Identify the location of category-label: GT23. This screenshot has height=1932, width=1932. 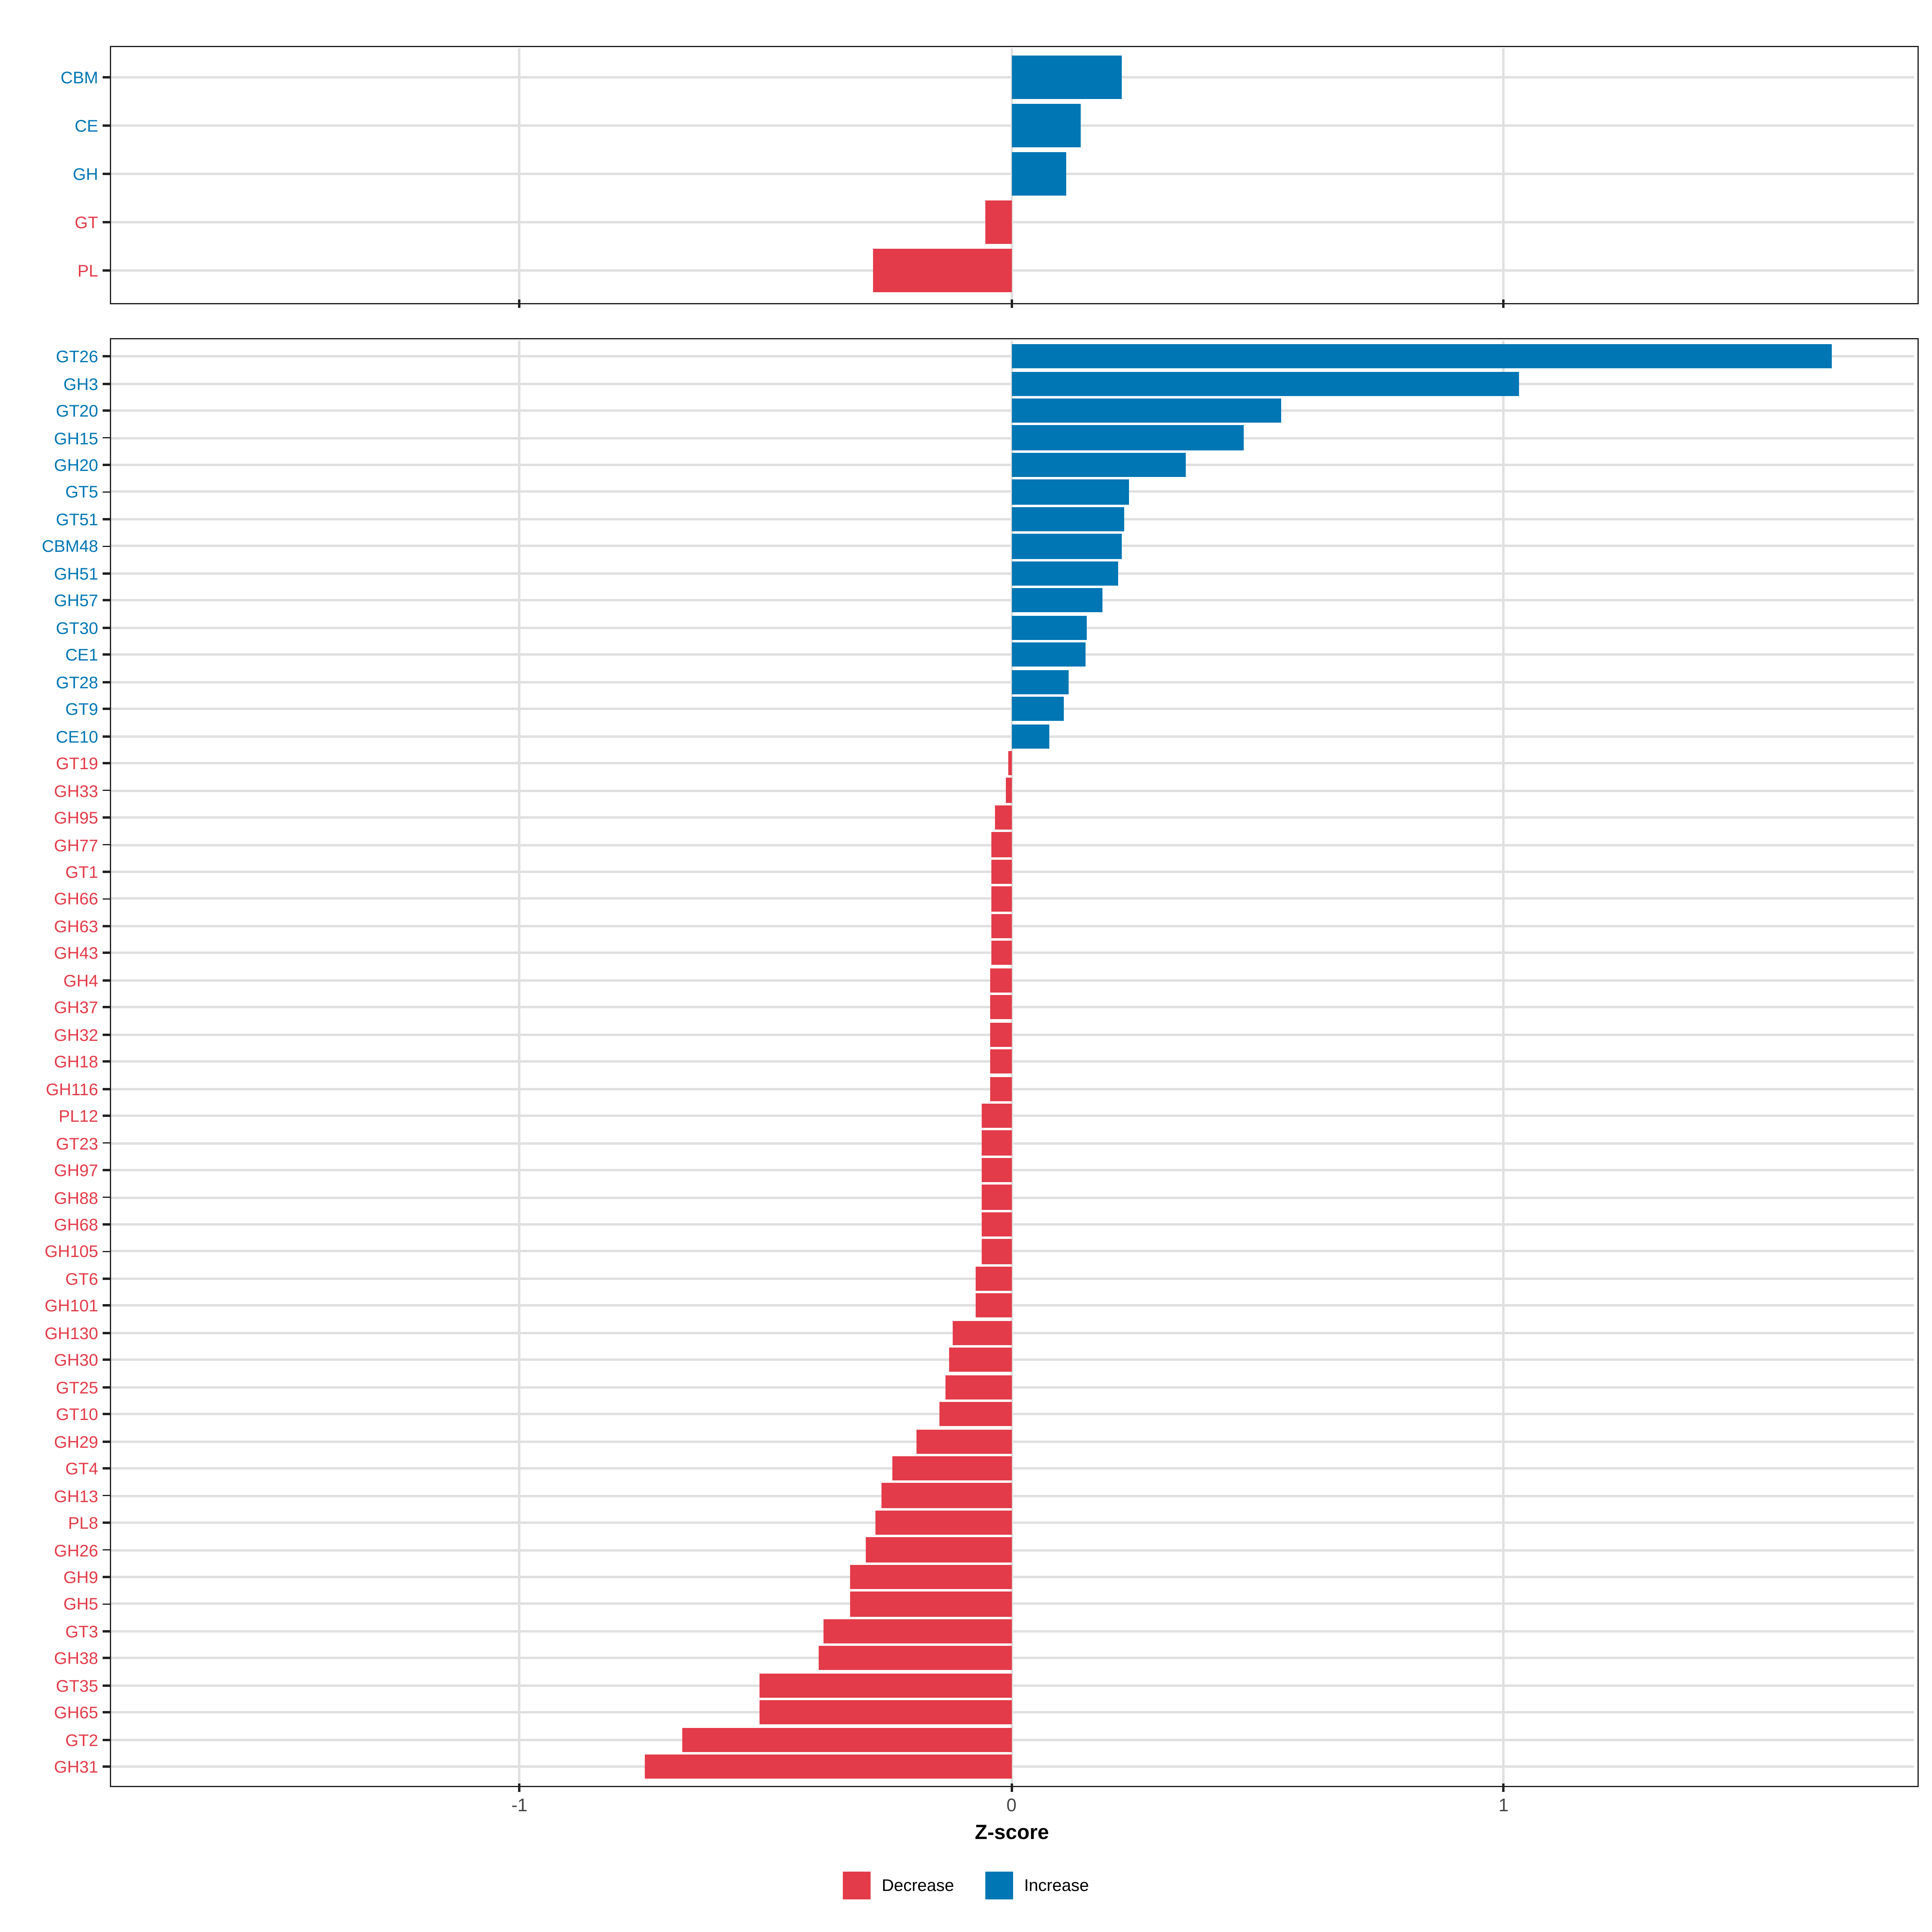
(77, 1143).